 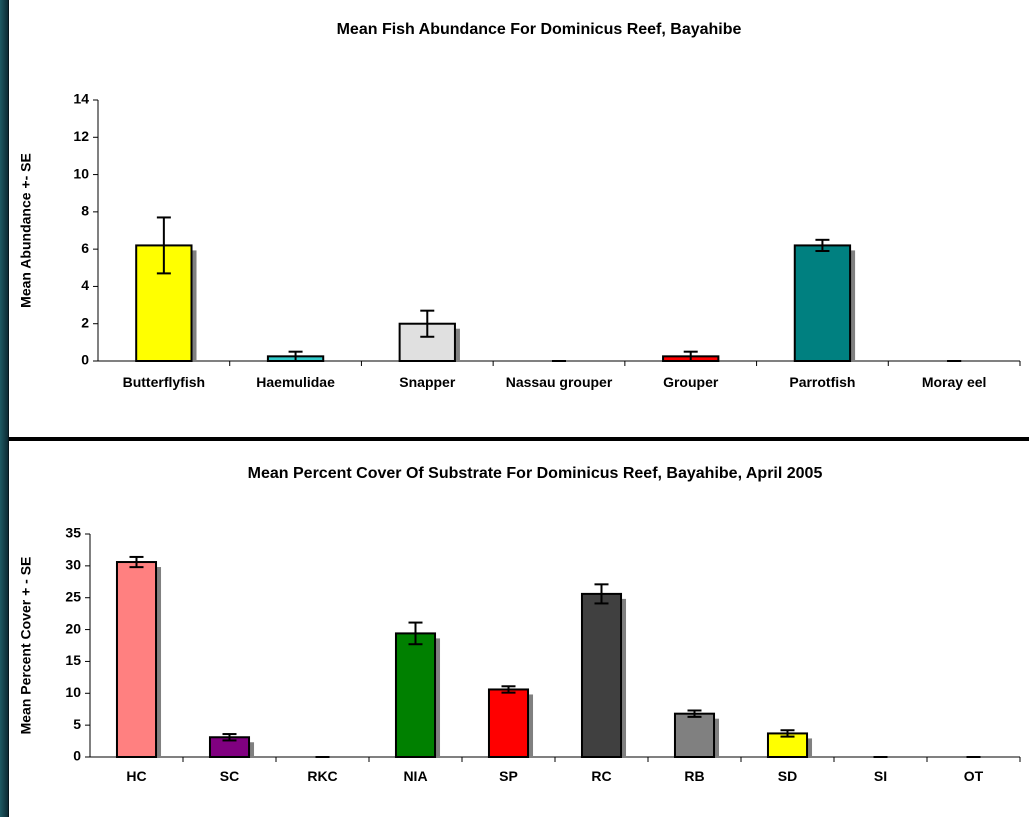 What do you see at coordinates (26, 230) in the screenshot?
I see `y-axis-label: Mean Abundance +- SE` at bounding box center [26, 230].